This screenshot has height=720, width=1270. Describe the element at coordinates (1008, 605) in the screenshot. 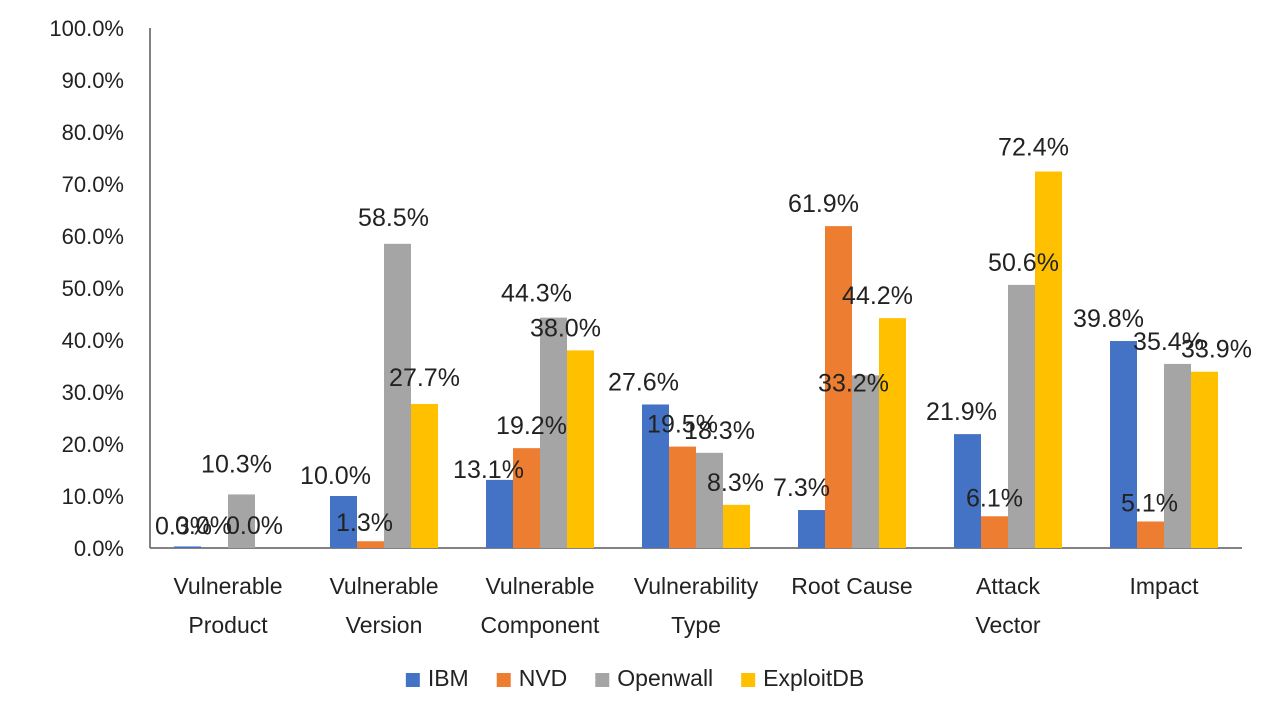

I see `x-category-label: Attack Vector` at that location.